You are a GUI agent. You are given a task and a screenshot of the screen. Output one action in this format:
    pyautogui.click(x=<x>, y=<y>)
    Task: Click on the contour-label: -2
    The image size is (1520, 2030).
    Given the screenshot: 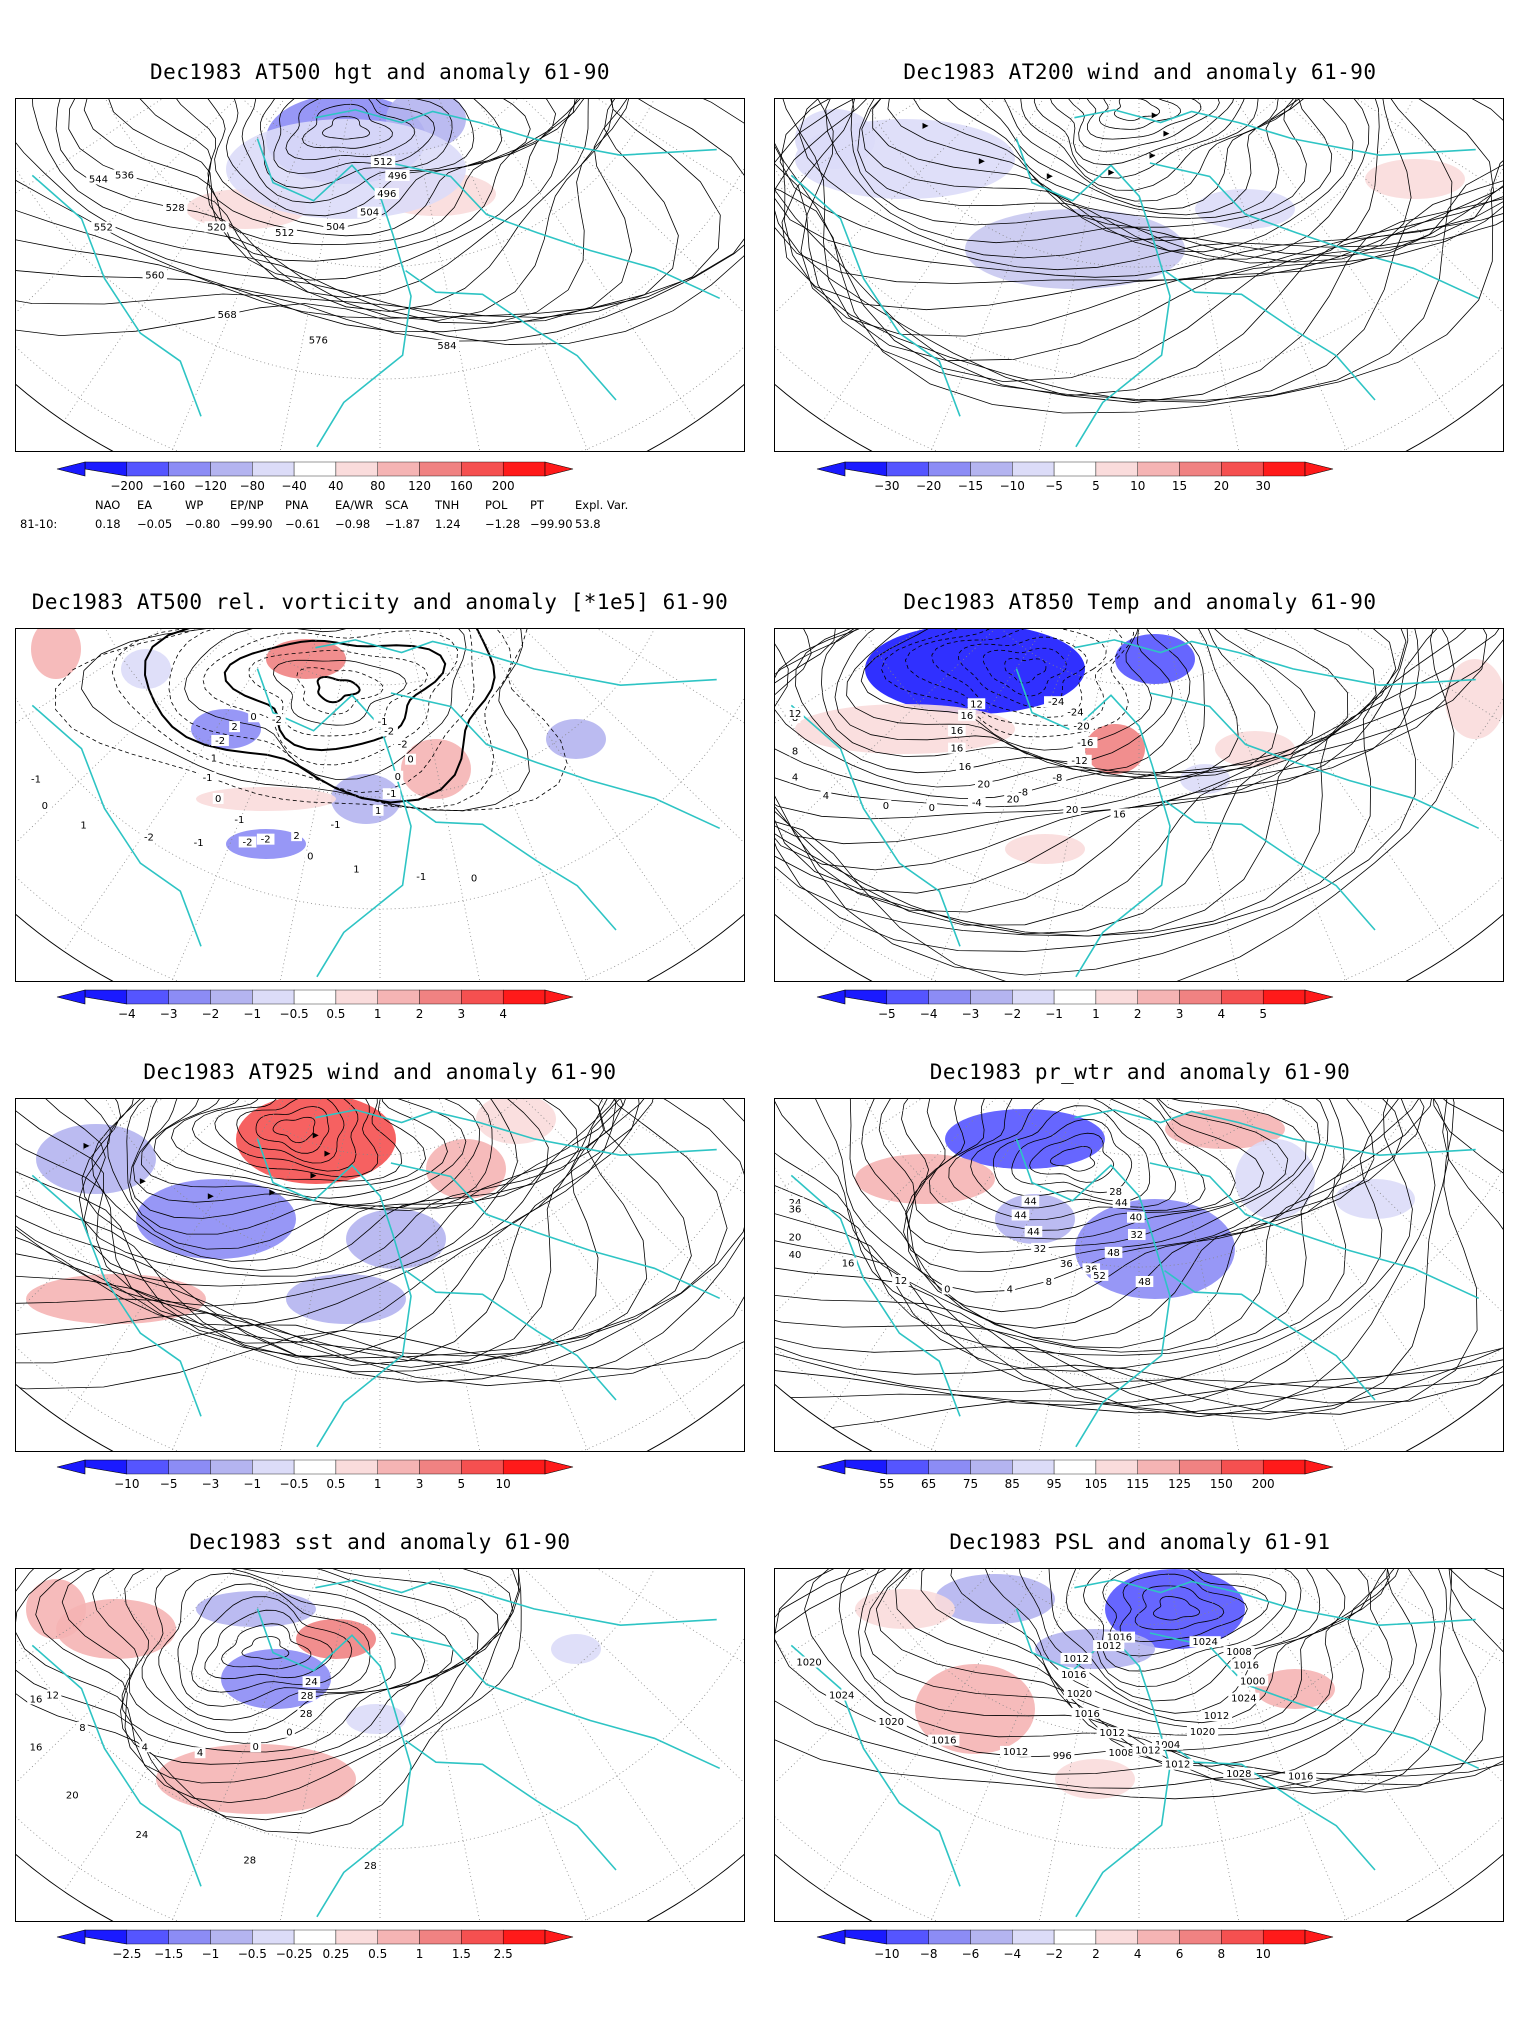 What is the action you would take?
    pyautogui.click(x=389, y=732)
    